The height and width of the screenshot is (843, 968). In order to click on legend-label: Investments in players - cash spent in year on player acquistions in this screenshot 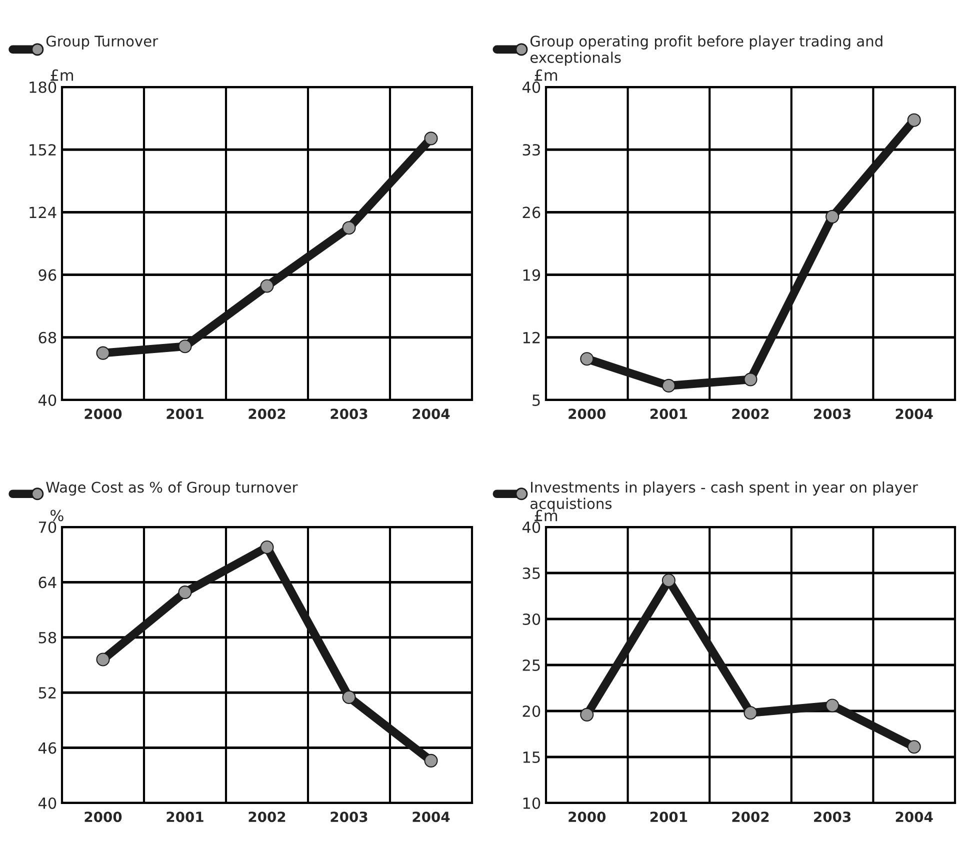, I will do `click(724, 496)`.